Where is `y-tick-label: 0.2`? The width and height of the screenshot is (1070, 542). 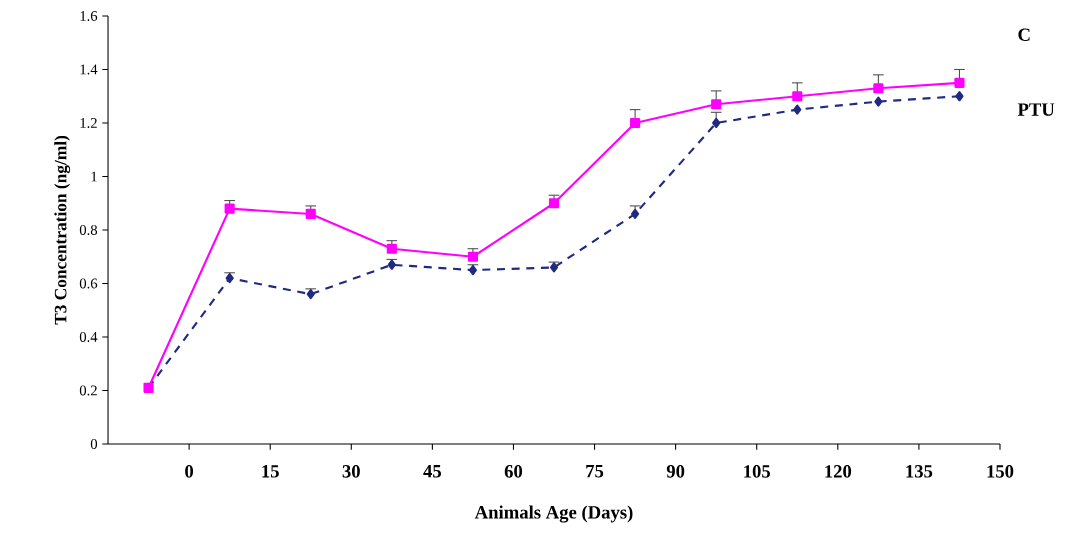
y-tick-label: 0.2 is located at coordinates (88, 390).